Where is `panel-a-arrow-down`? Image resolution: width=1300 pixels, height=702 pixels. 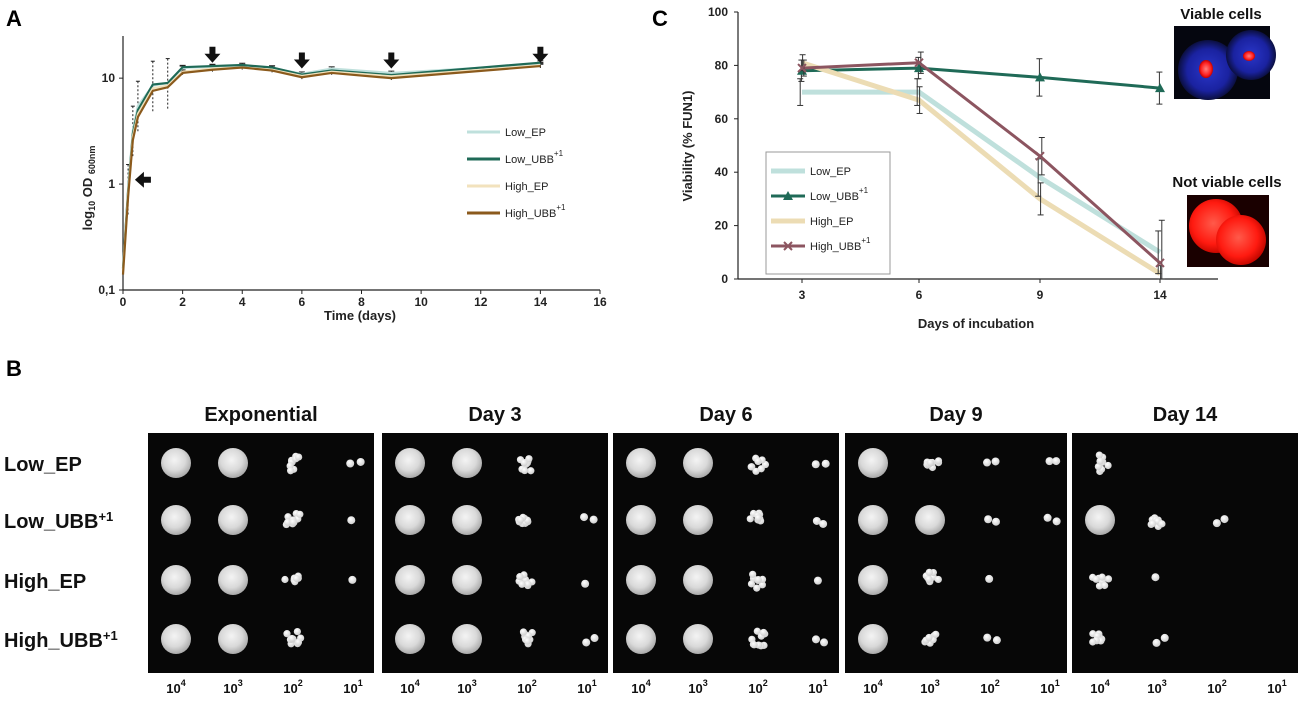 panel-a-arrow-down is located at coordinates (391, 60).